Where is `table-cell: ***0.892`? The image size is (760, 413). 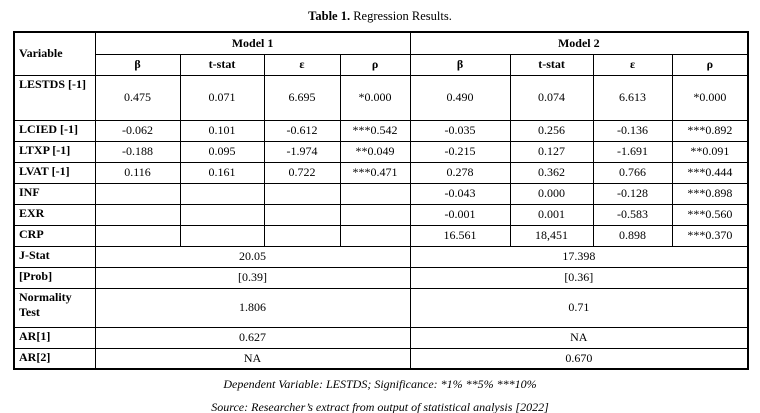 table-cell: ***0.892 is located at coordinates (710, 130).